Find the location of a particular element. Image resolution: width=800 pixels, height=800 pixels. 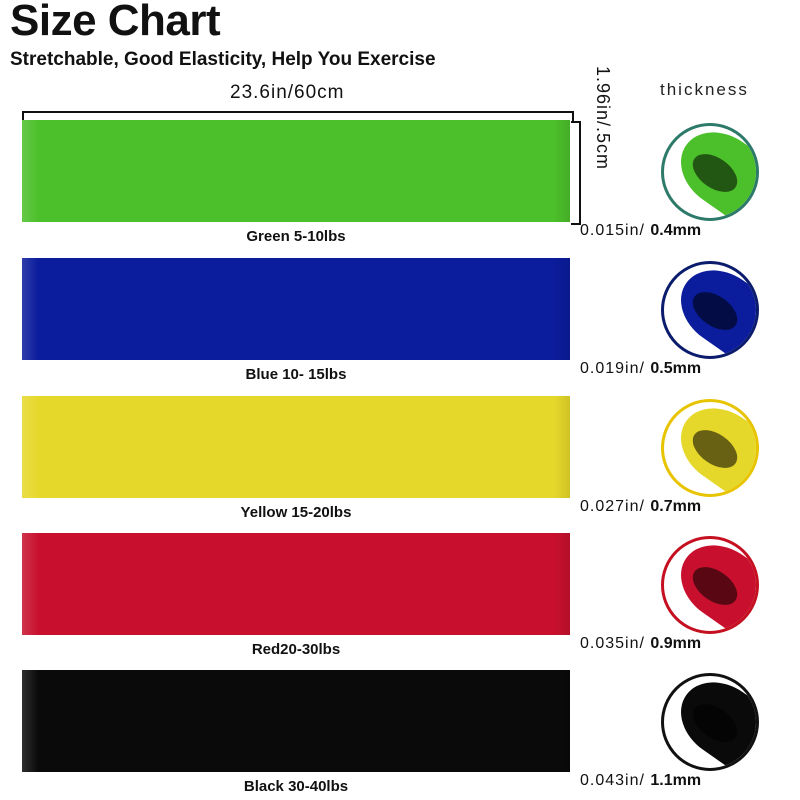

band-label: Red20-30lbs is located at coordinates (296, 649).